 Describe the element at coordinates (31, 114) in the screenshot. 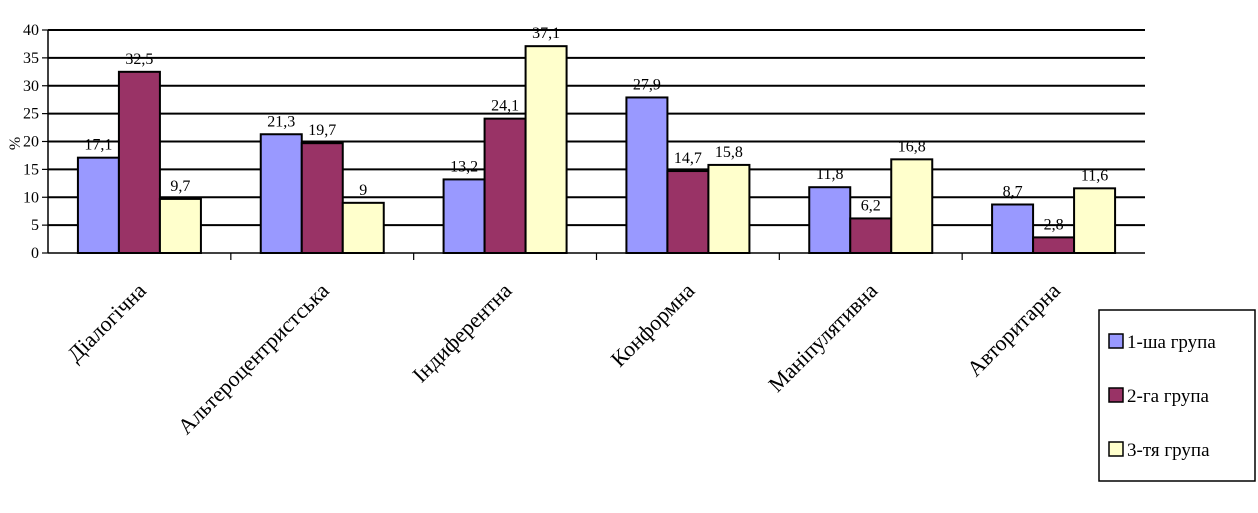

I see `y-tick-label: 25` at that location.